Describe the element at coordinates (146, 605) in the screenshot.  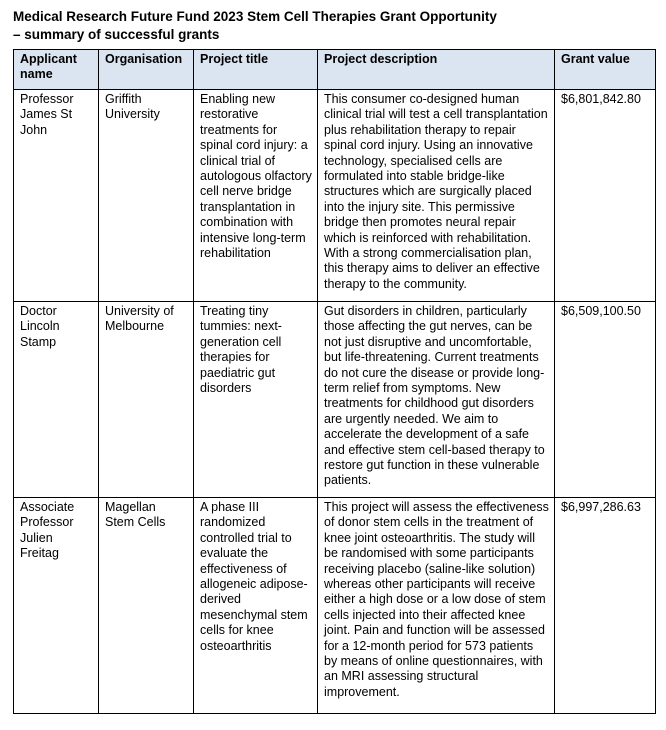
I see `cell-organisation: Magellan Stem Cells` at that location.